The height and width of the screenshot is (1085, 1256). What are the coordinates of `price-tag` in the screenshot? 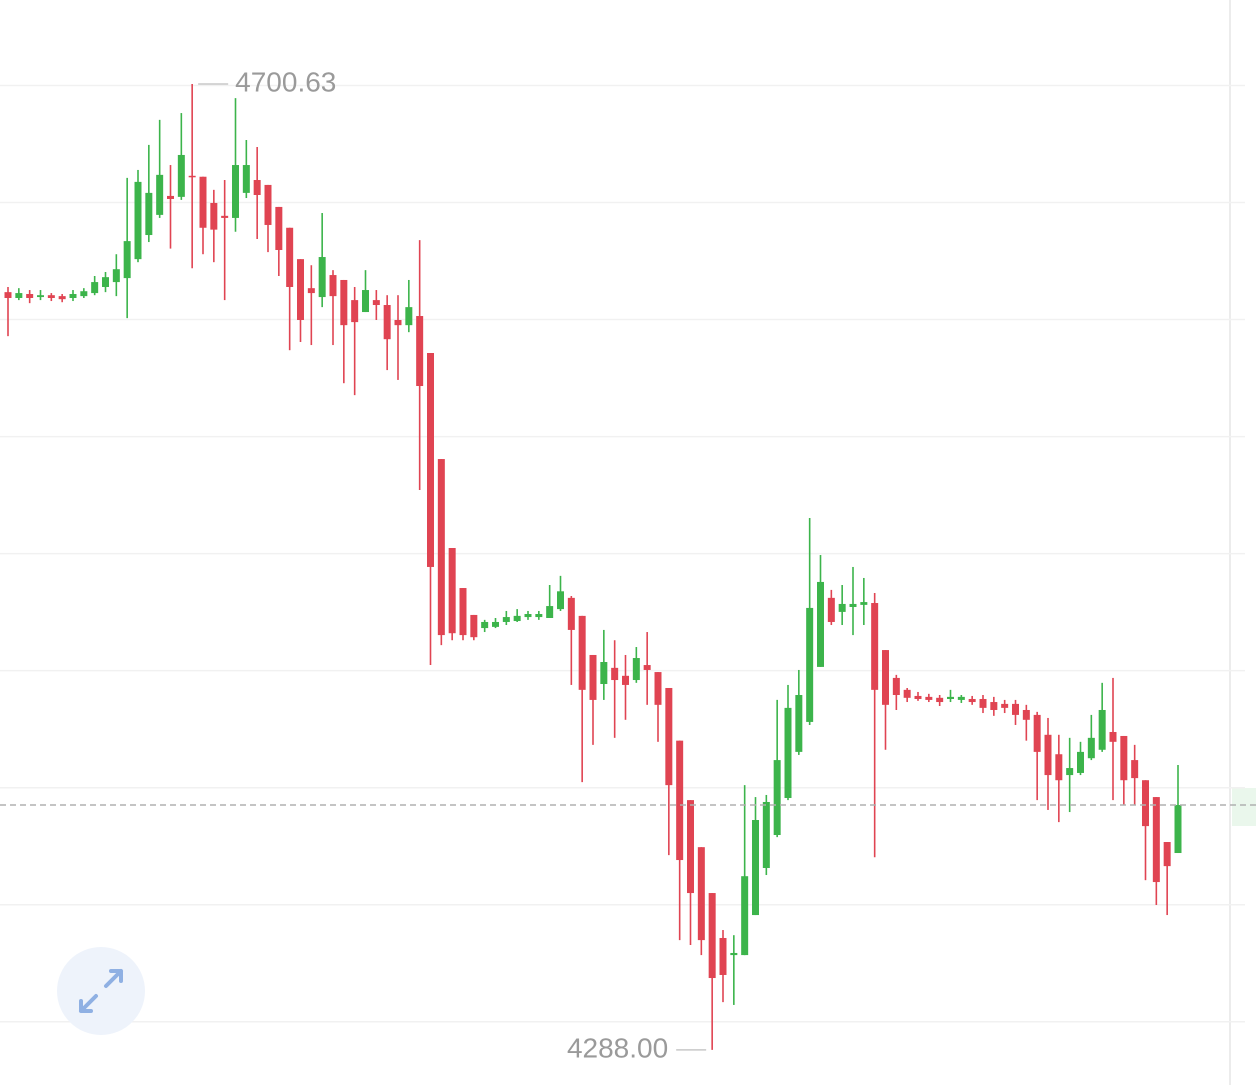 It's located at (1244, 807).